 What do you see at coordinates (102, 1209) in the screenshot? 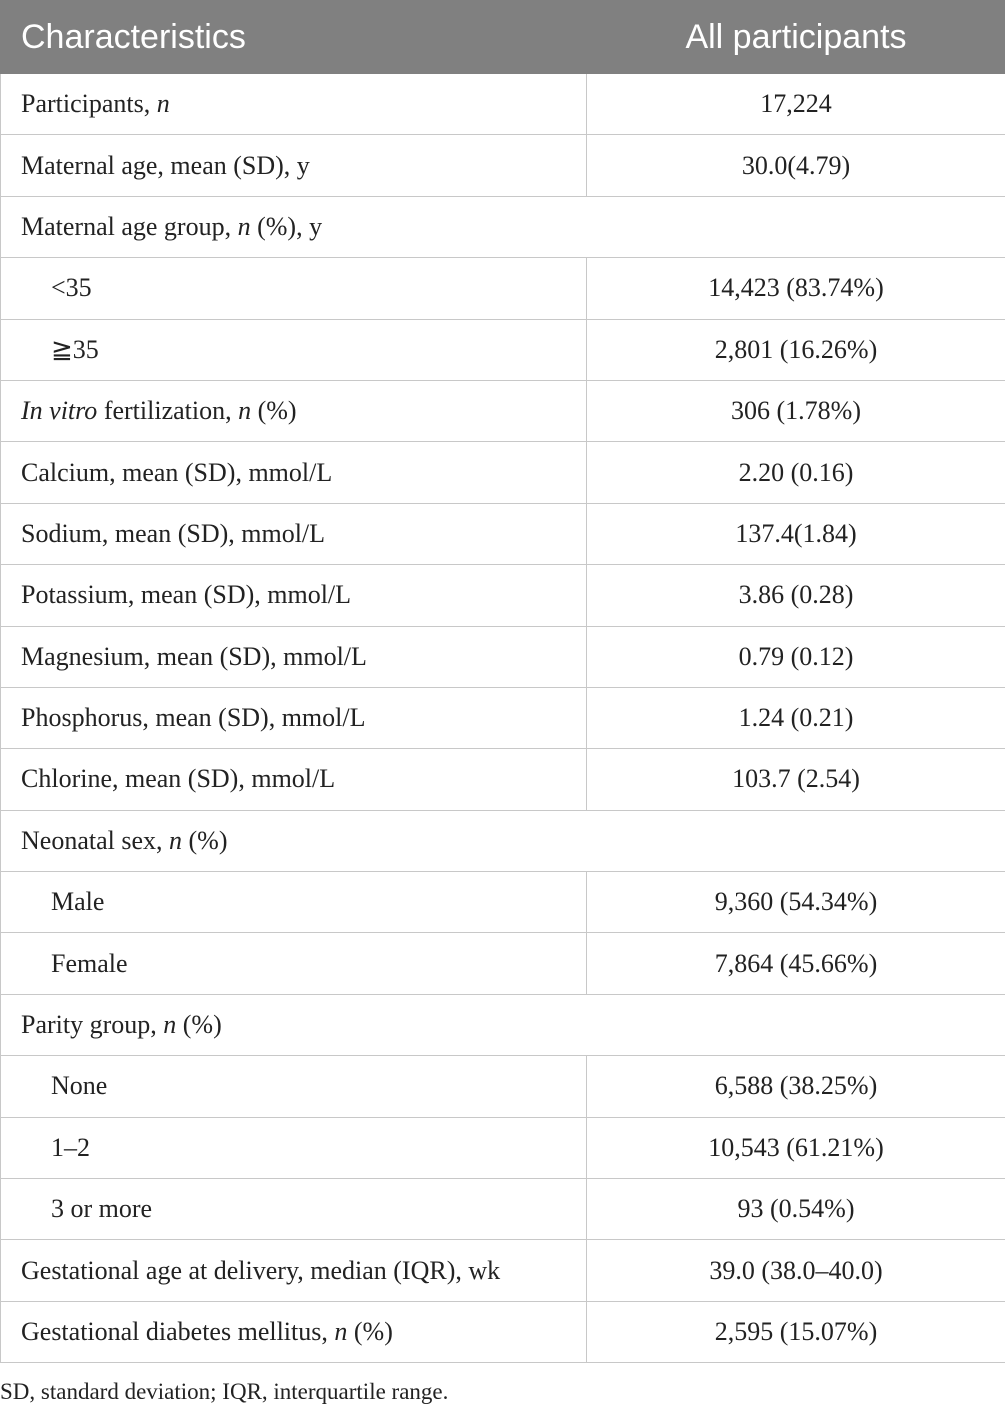
I see `label-text: 3 or more` at bounding box center [102, 1209].